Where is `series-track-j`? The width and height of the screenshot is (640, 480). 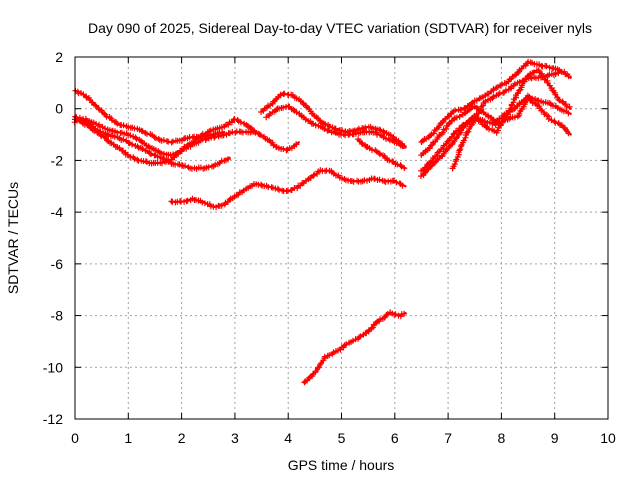 series-track-j is located at coordinates (495, 101).